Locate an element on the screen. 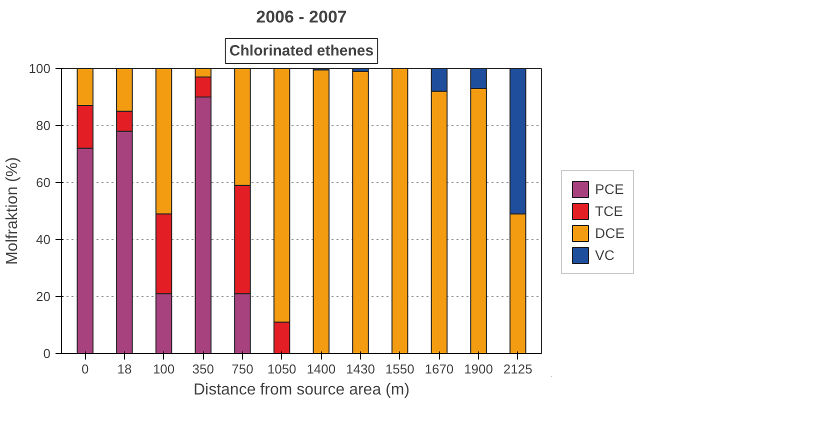 The height and width of the screenshot is (424, 821). x-tick-label: 750 is located at coordinates (243, 369).